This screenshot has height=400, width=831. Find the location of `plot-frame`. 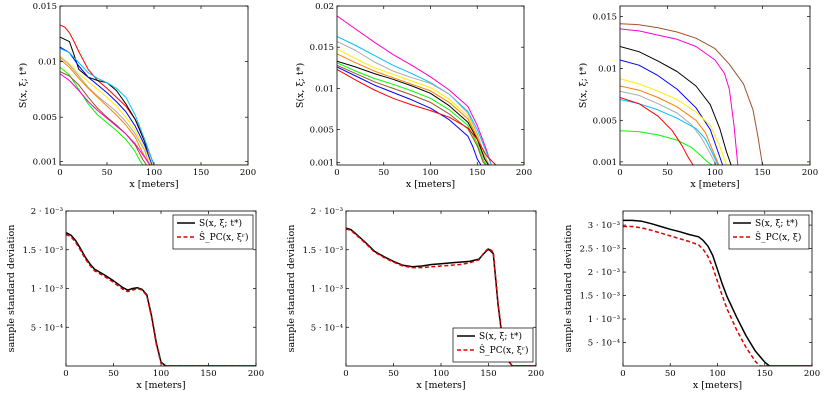

plot-frame is located at coordinates (715, 85).